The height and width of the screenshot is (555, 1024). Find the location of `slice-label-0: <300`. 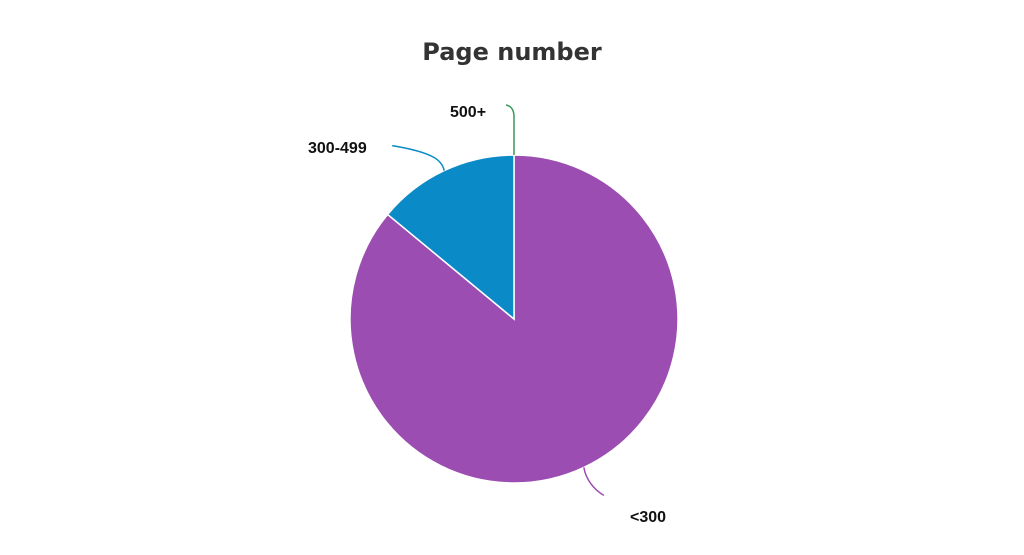

slice-label-0: <300 is located at coordinates (648, 517).